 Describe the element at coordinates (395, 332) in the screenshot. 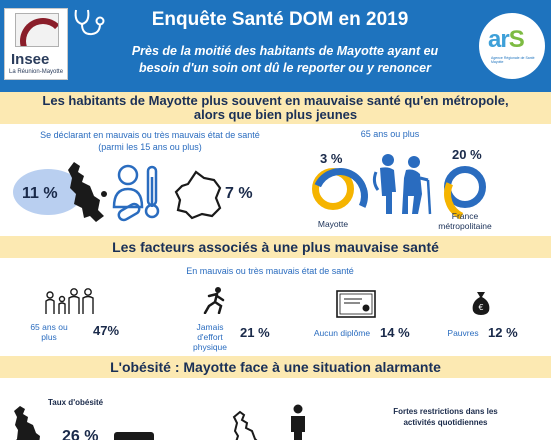

I see `factor-diploma-value: 14 %` at that location.